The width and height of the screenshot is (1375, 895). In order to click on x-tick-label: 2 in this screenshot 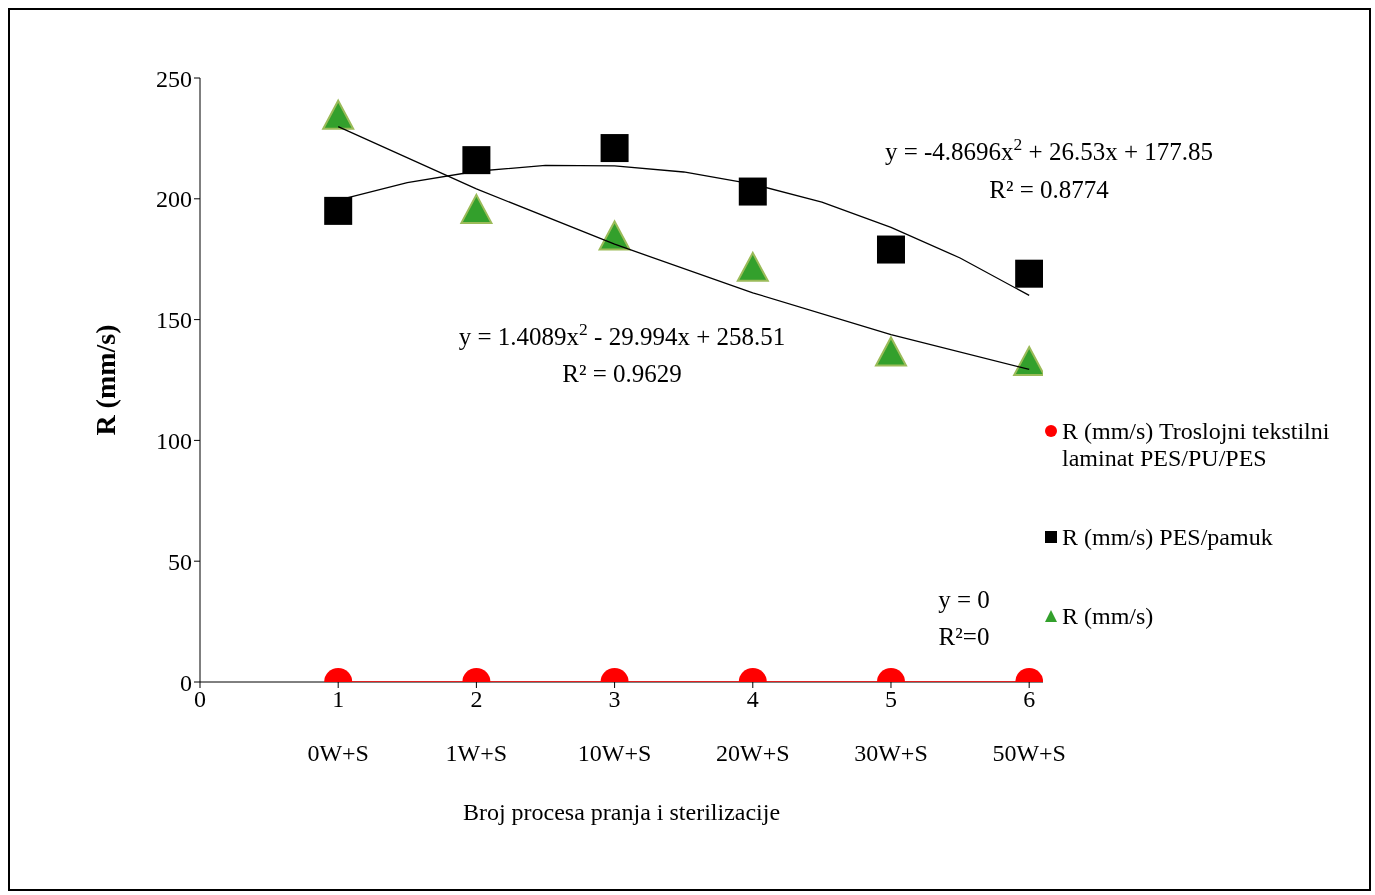, I will do `click(476, 699)`.